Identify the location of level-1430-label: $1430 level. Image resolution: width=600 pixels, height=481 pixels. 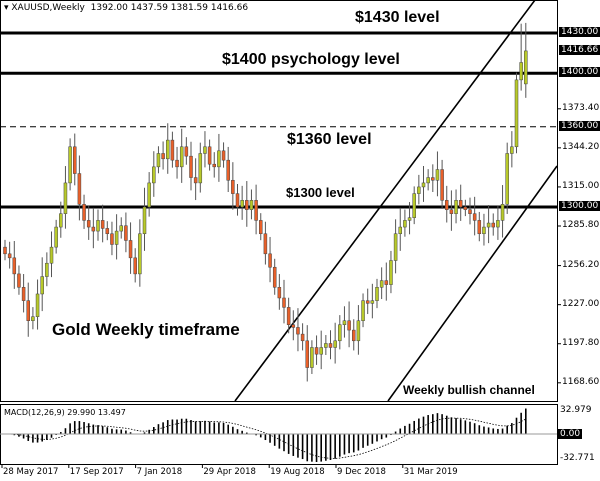
(397, 17).